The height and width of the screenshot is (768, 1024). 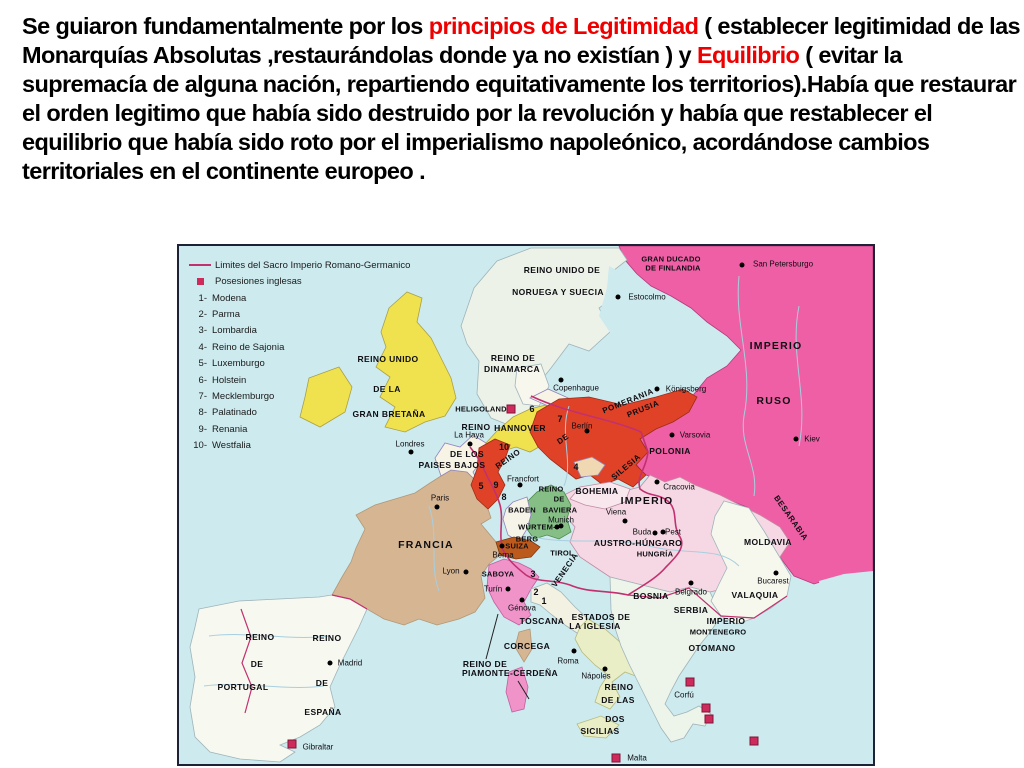 What do you see at coordinates (558, 292) in the screenshot?
I see `map-label-noruega-y-suecia: NORUEGA Y SUECIA` at bounding box center [558, 292].